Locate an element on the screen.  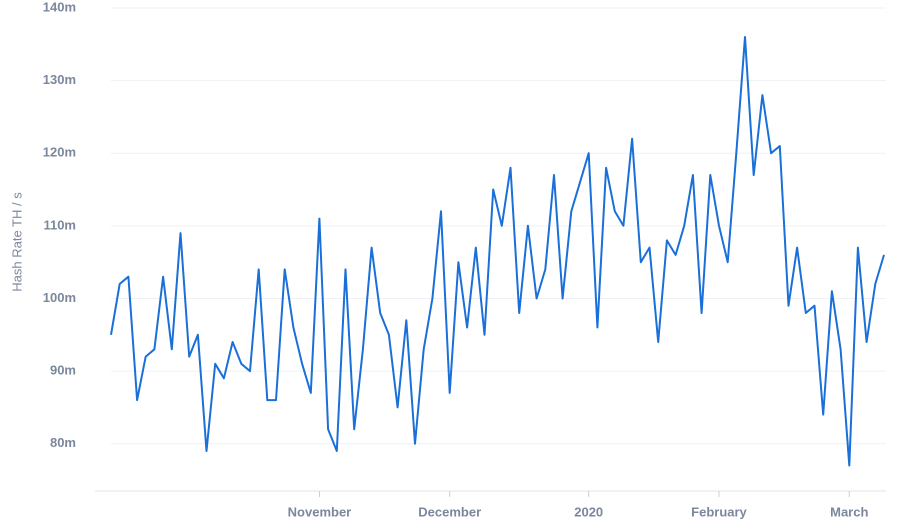
x-tick-label: December is located at coordinates (449, 511).